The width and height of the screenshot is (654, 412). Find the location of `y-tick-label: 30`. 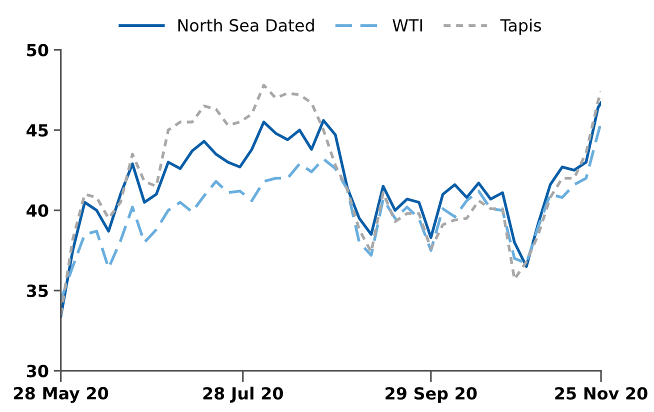

y-tick-label: 30 is located at coordinates (37, 371).